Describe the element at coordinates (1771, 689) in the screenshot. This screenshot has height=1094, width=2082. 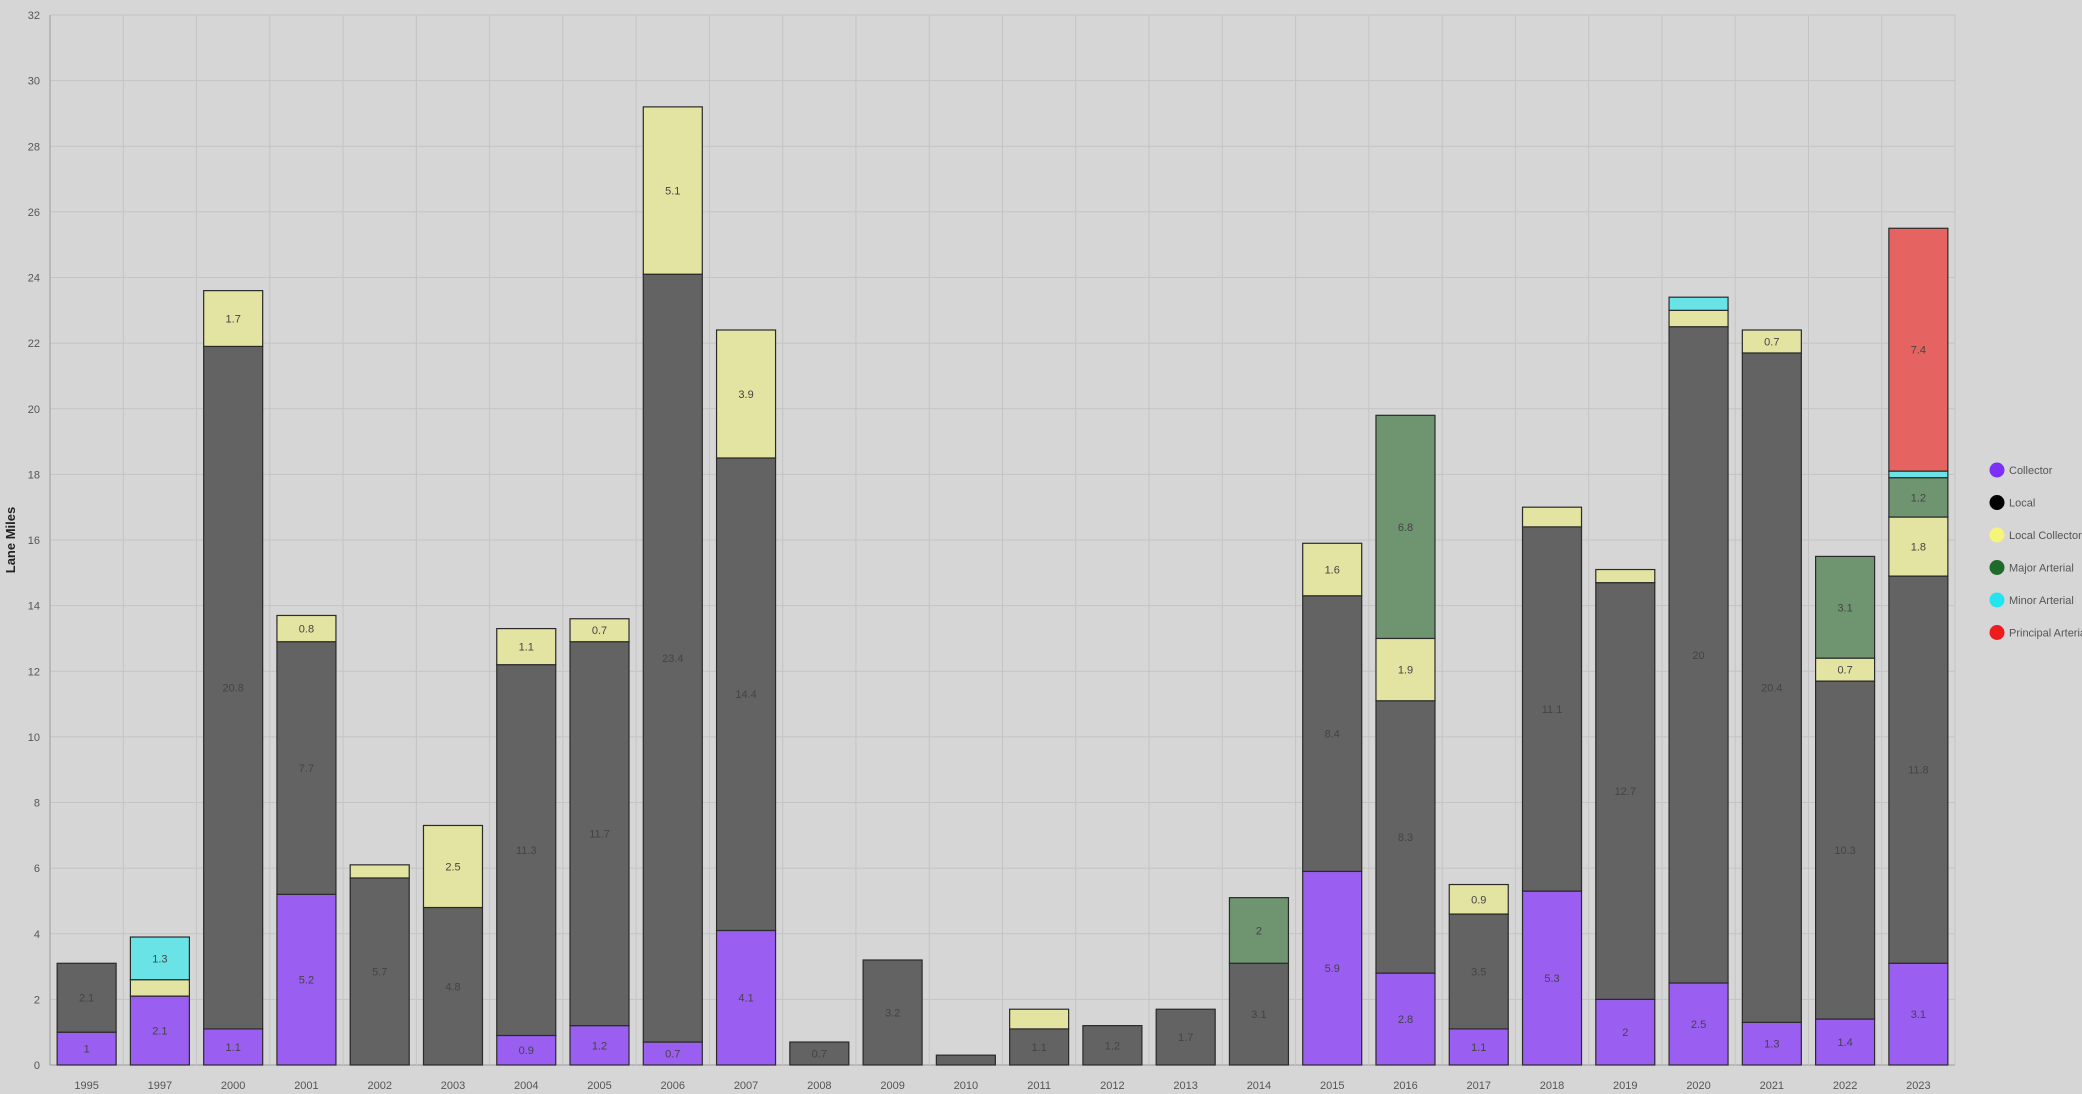
I see `bar-value-label: 20.4` at that location.